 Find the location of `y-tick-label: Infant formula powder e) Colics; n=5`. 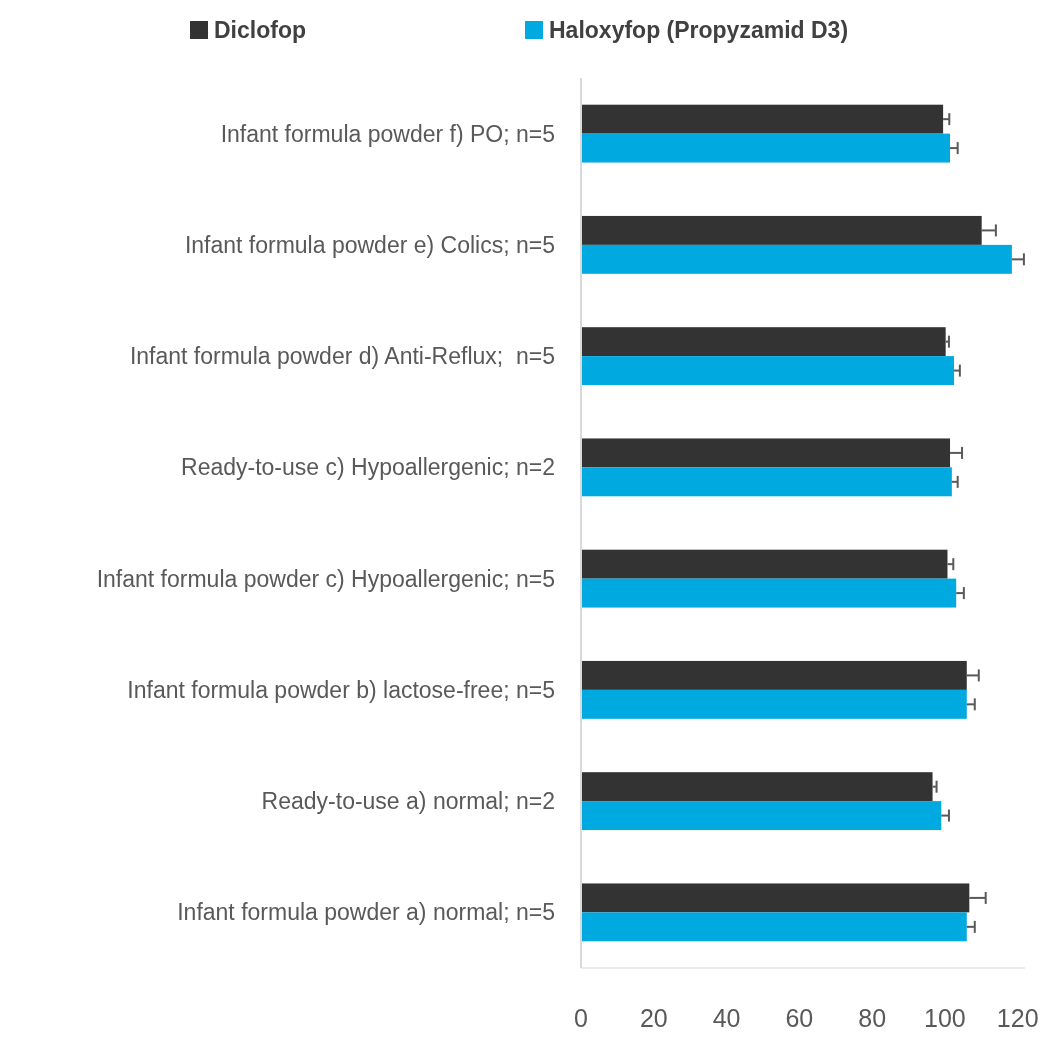

y-tick-label: Infant formula powder e) Colics; n=5 is located at coordinates (369, 244).